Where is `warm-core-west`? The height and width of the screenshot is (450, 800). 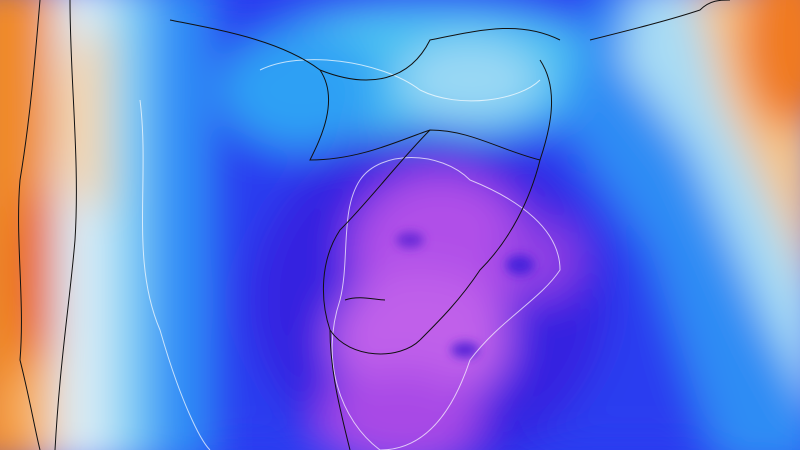 warm-core-west is located at coordinates (40, 270).